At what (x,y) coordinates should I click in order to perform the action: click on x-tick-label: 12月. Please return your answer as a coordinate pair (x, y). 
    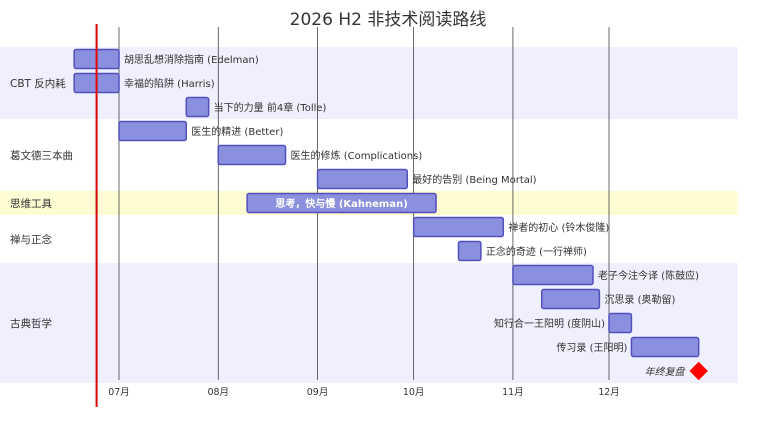
    Looking at the image, I should click on (609, 392).